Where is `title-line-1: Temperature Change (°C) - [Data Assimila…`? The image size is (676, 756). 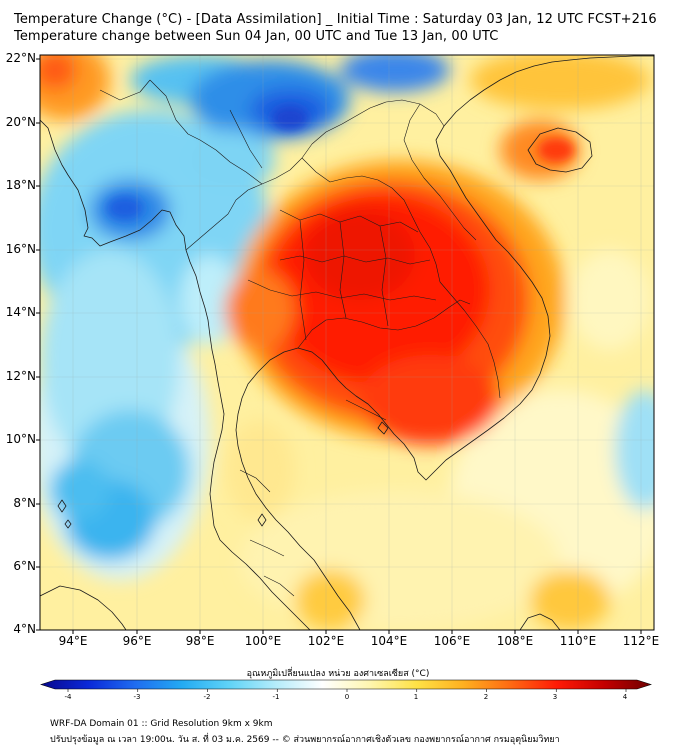
title-line-1: Temperature Change (°C) - [Data Assimila… is located at coordinates (335, 19).